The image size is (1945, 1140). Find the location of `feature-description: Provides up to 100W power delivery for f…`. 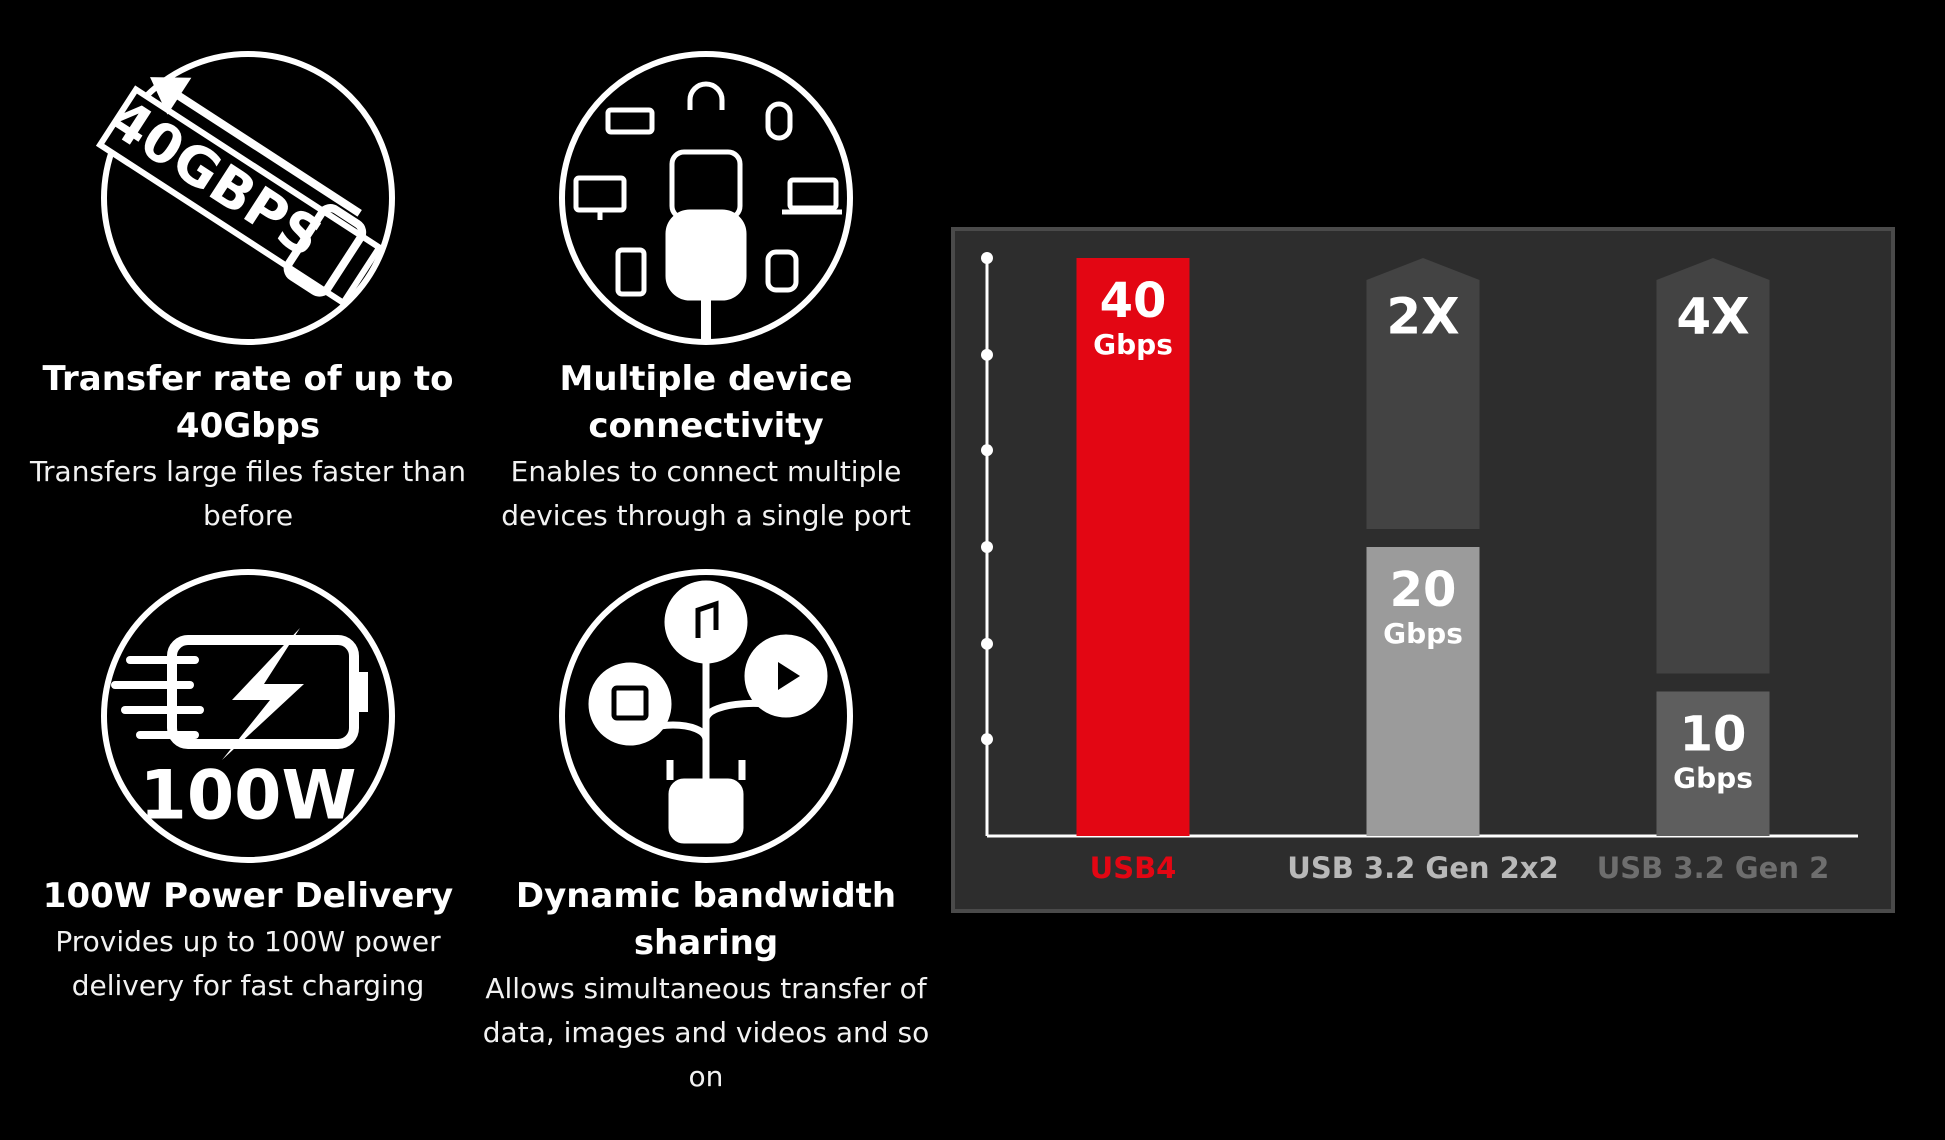

feature-description: Provides up to 100W power delivery for f… is located at coordinates (248, 963).